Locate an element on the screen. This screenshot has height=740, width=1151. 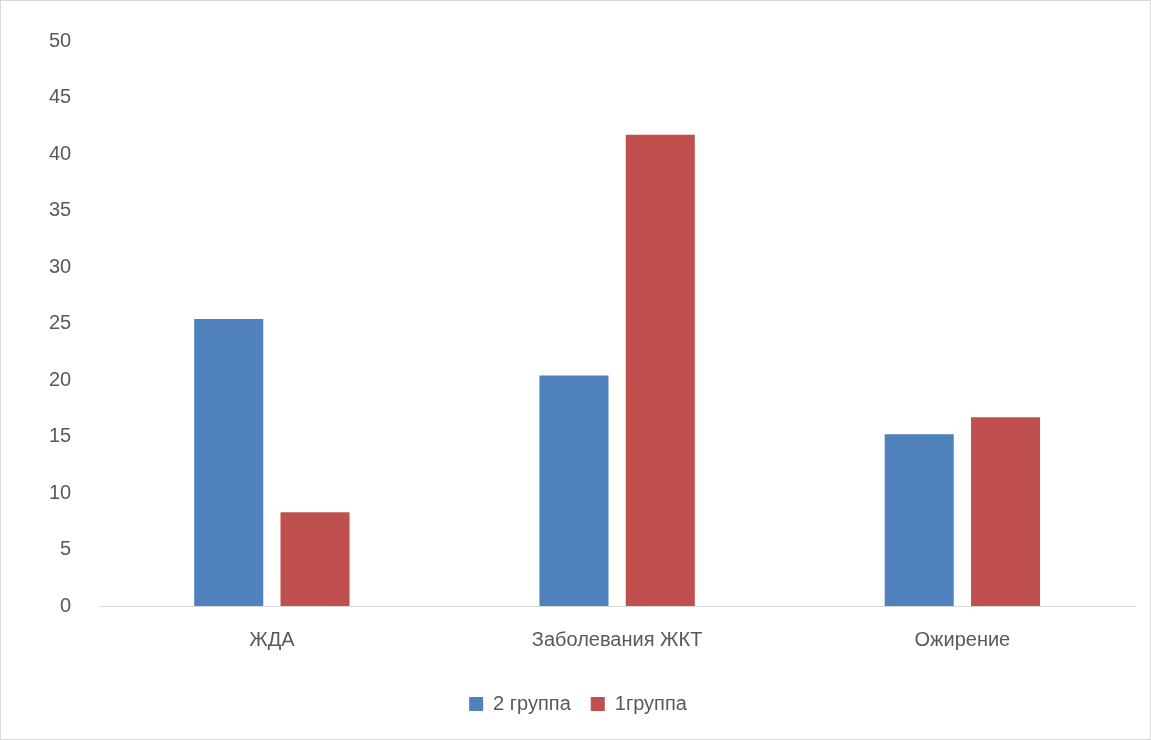
legend-label: 1группа is located at coordinates (651, 702).